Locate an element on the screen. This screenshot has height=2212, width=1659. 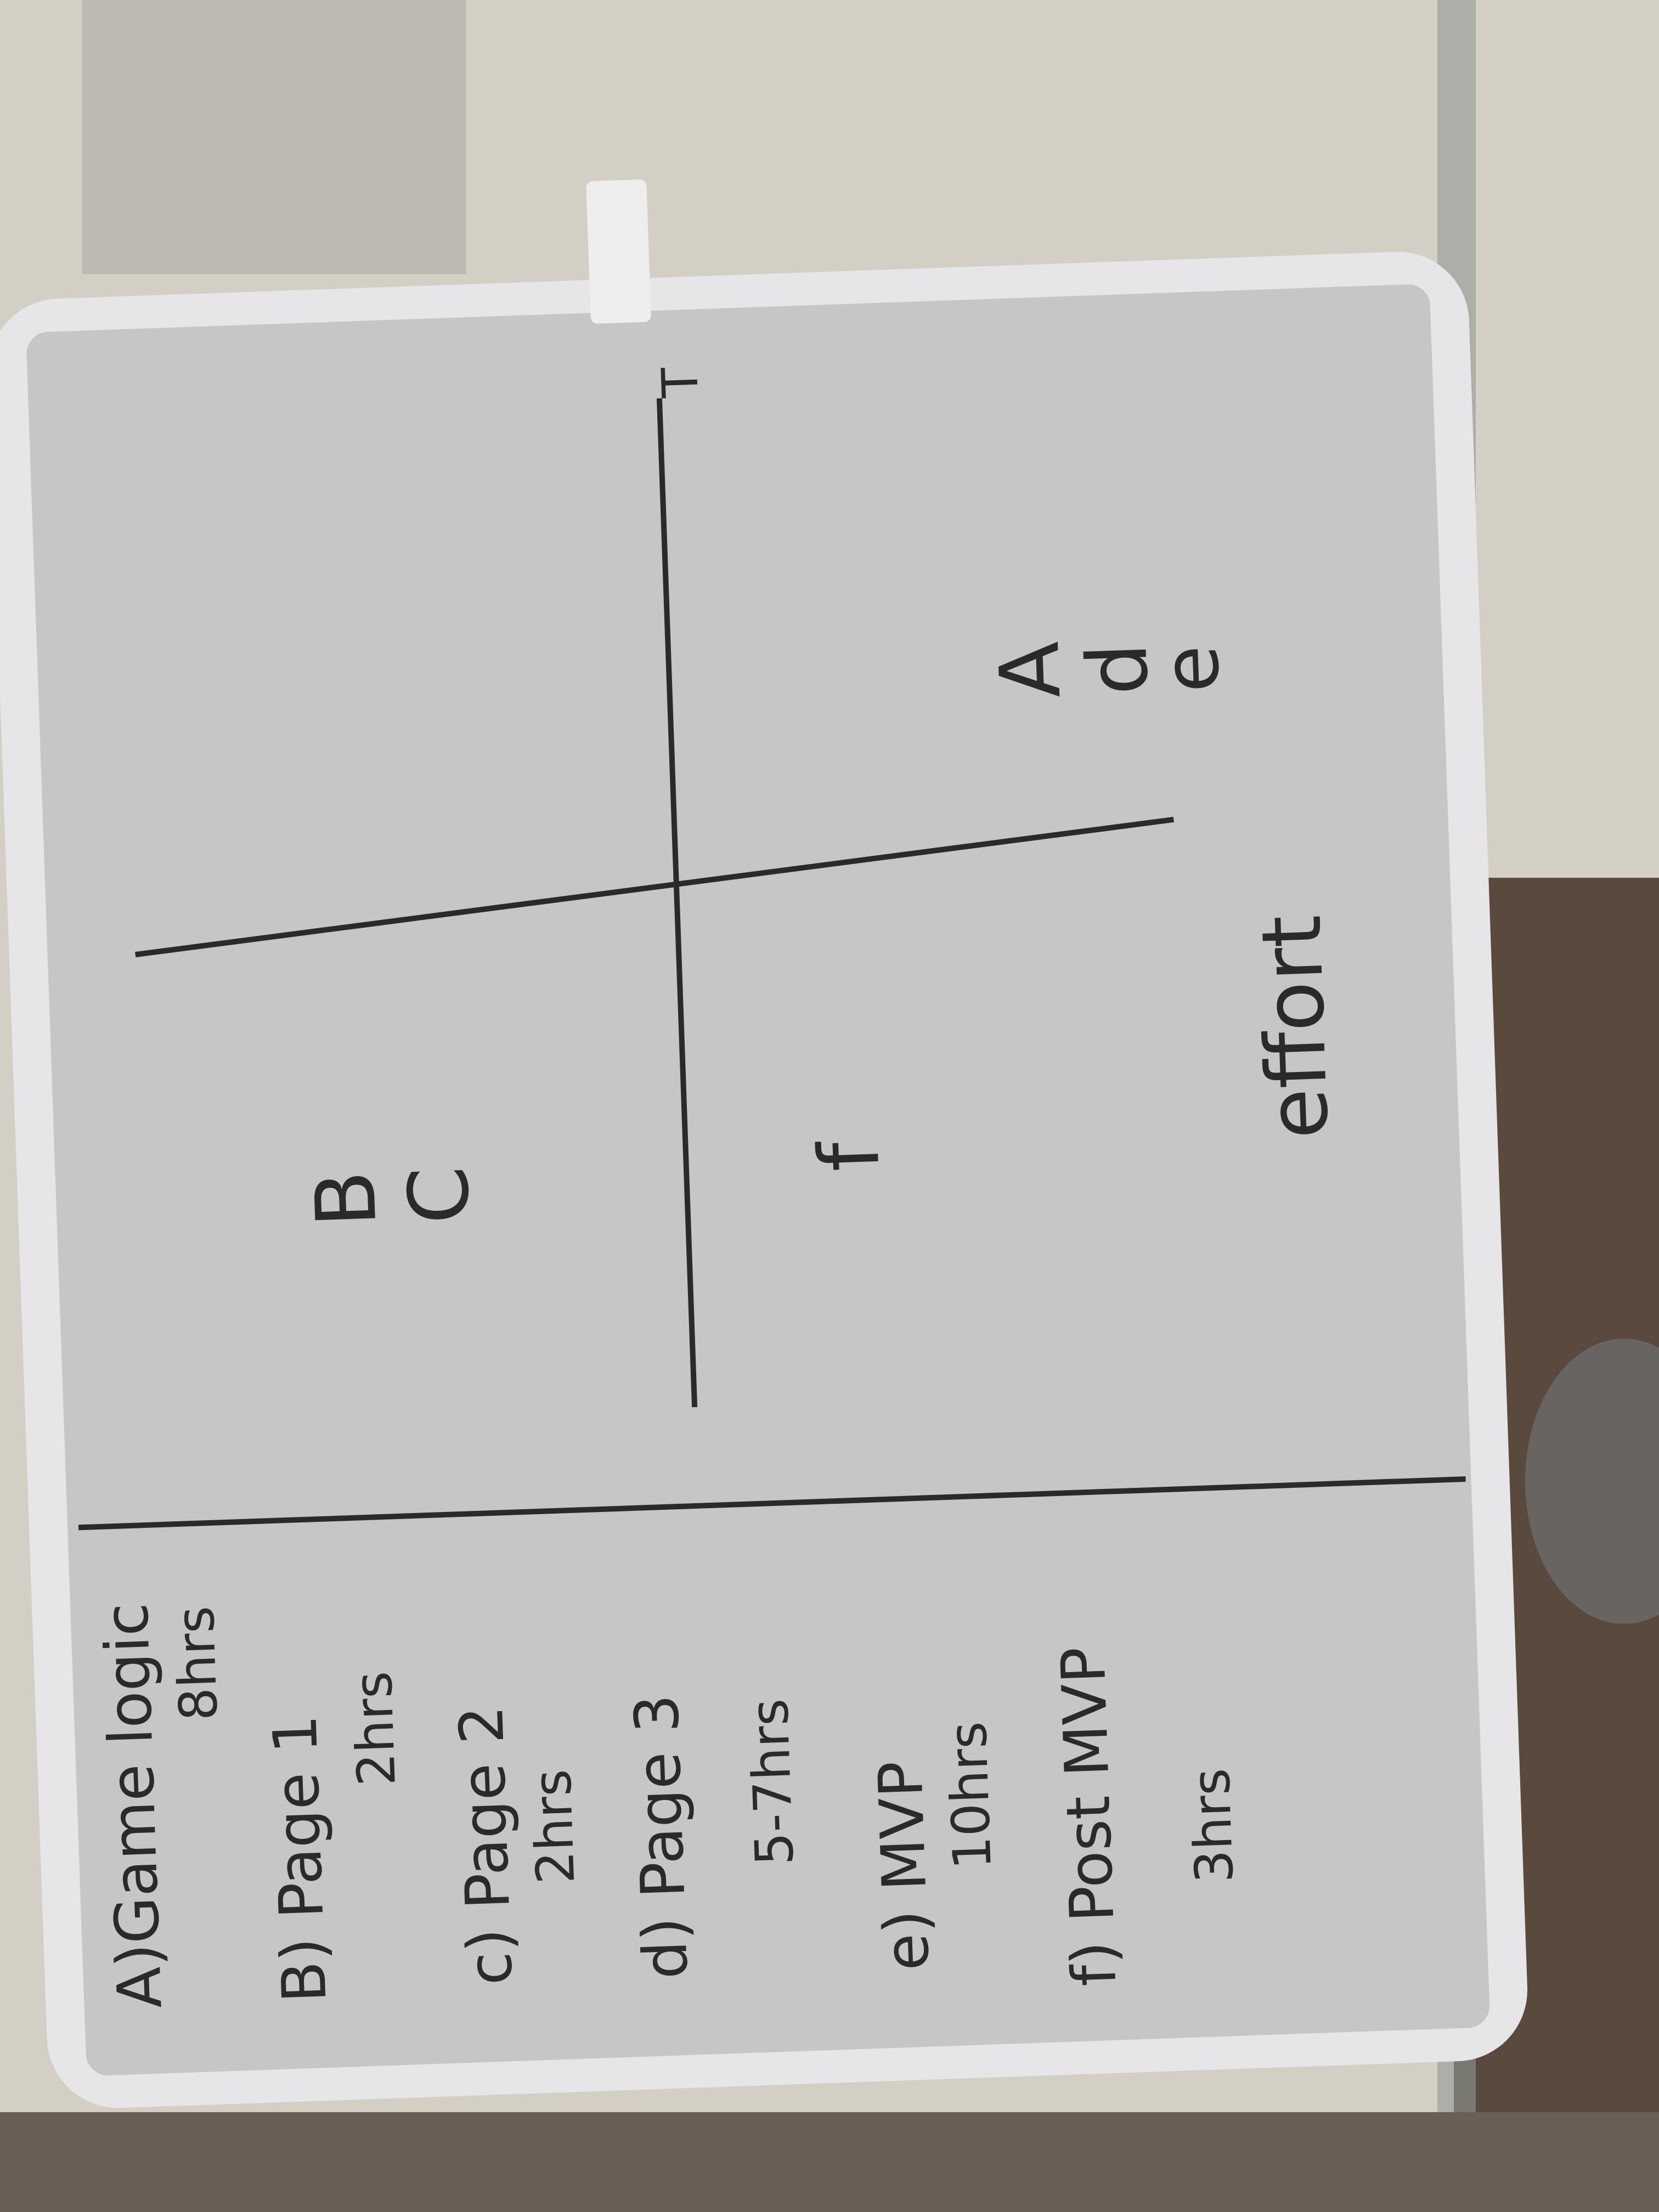
task-b-hours: 2hrs is located at coordinates (375, 1729).